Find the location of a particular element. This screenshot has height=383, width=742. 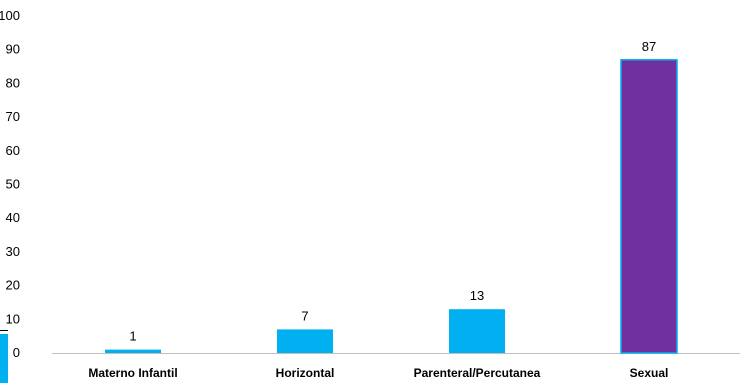

edge-marker is located at coordinates (4, 356).